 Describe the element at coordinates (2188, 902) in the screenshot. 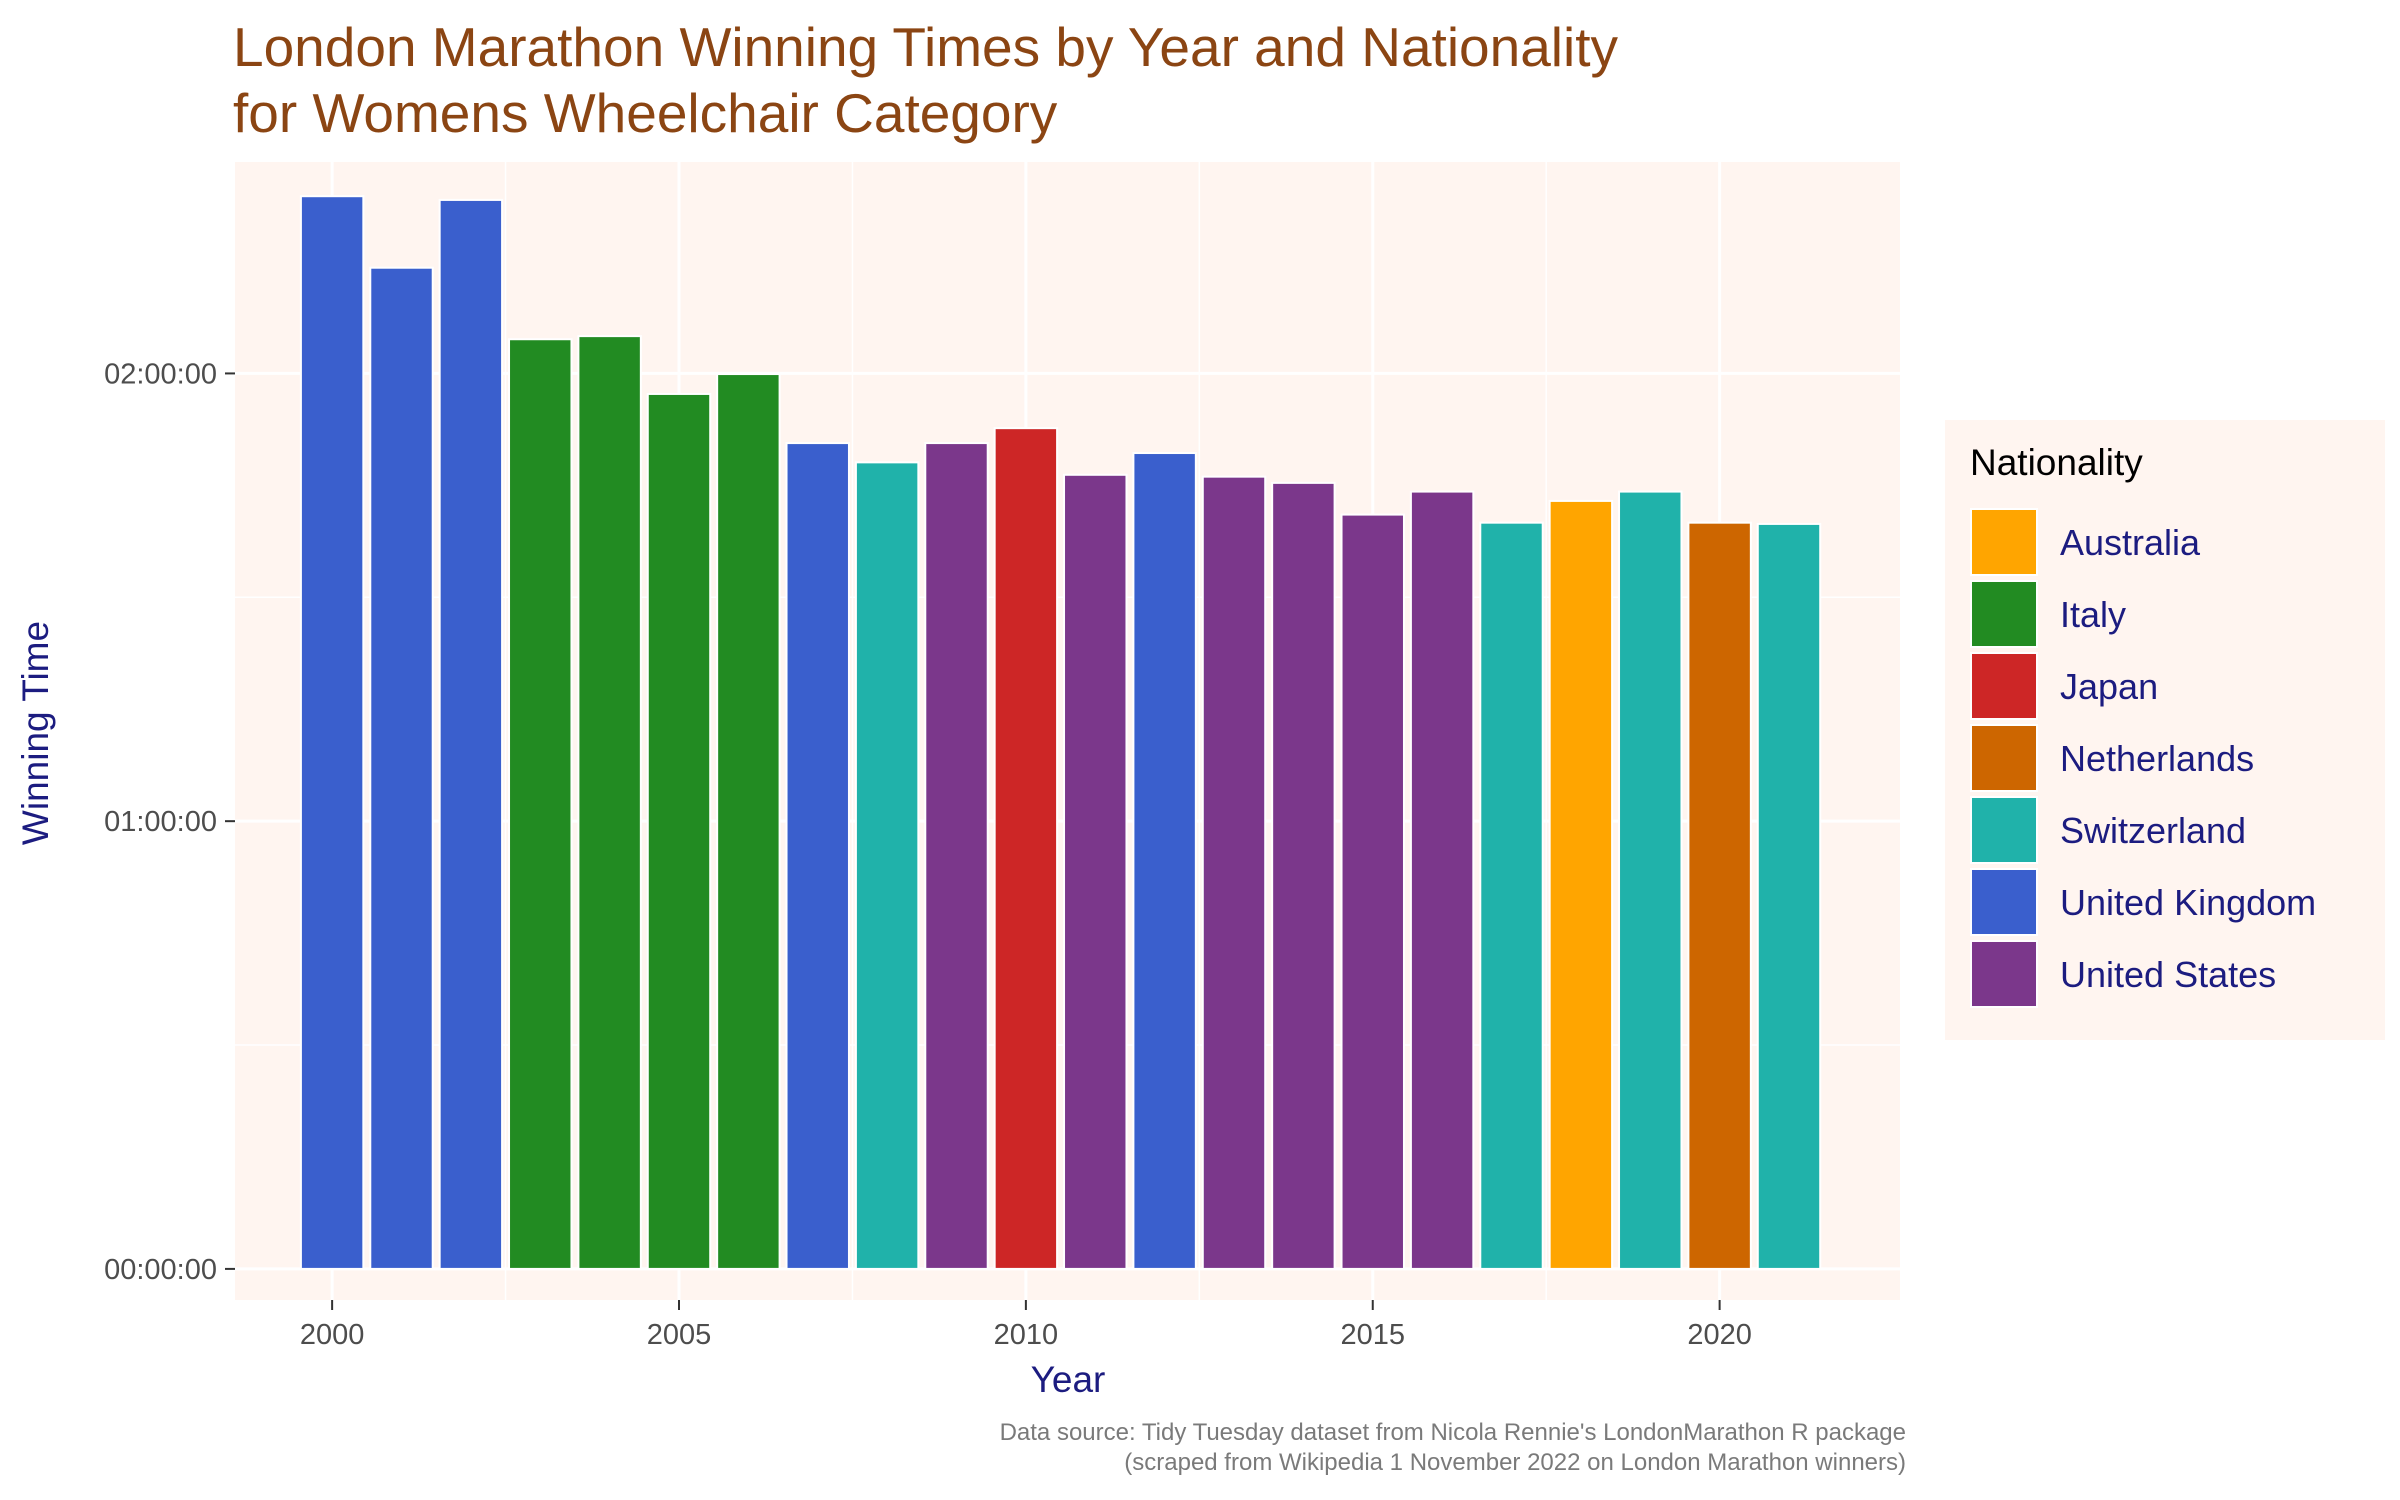

I see `legend-label: United Kingdom` at that location.